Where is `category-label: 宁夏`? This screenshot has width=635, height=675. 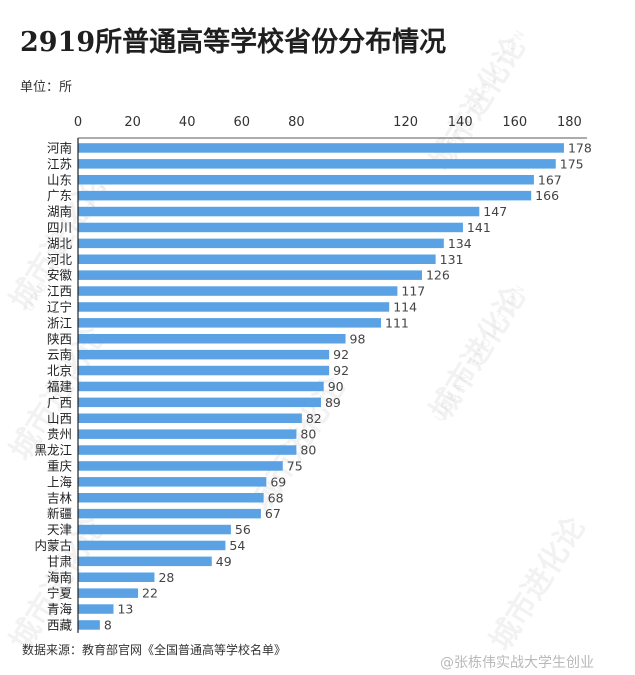 category-label: 宁夏 is located at coordinates (60, 593).